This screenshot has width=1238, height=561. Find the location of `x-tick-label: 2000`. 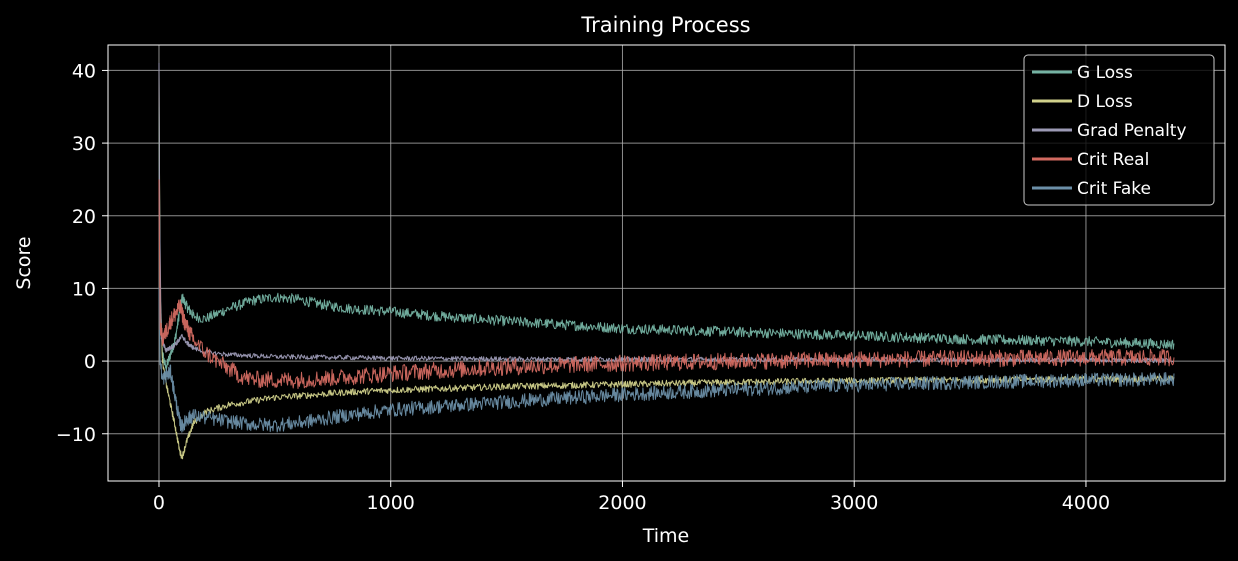

x-tick-label: 2000 is located at coordinates (622, 503).